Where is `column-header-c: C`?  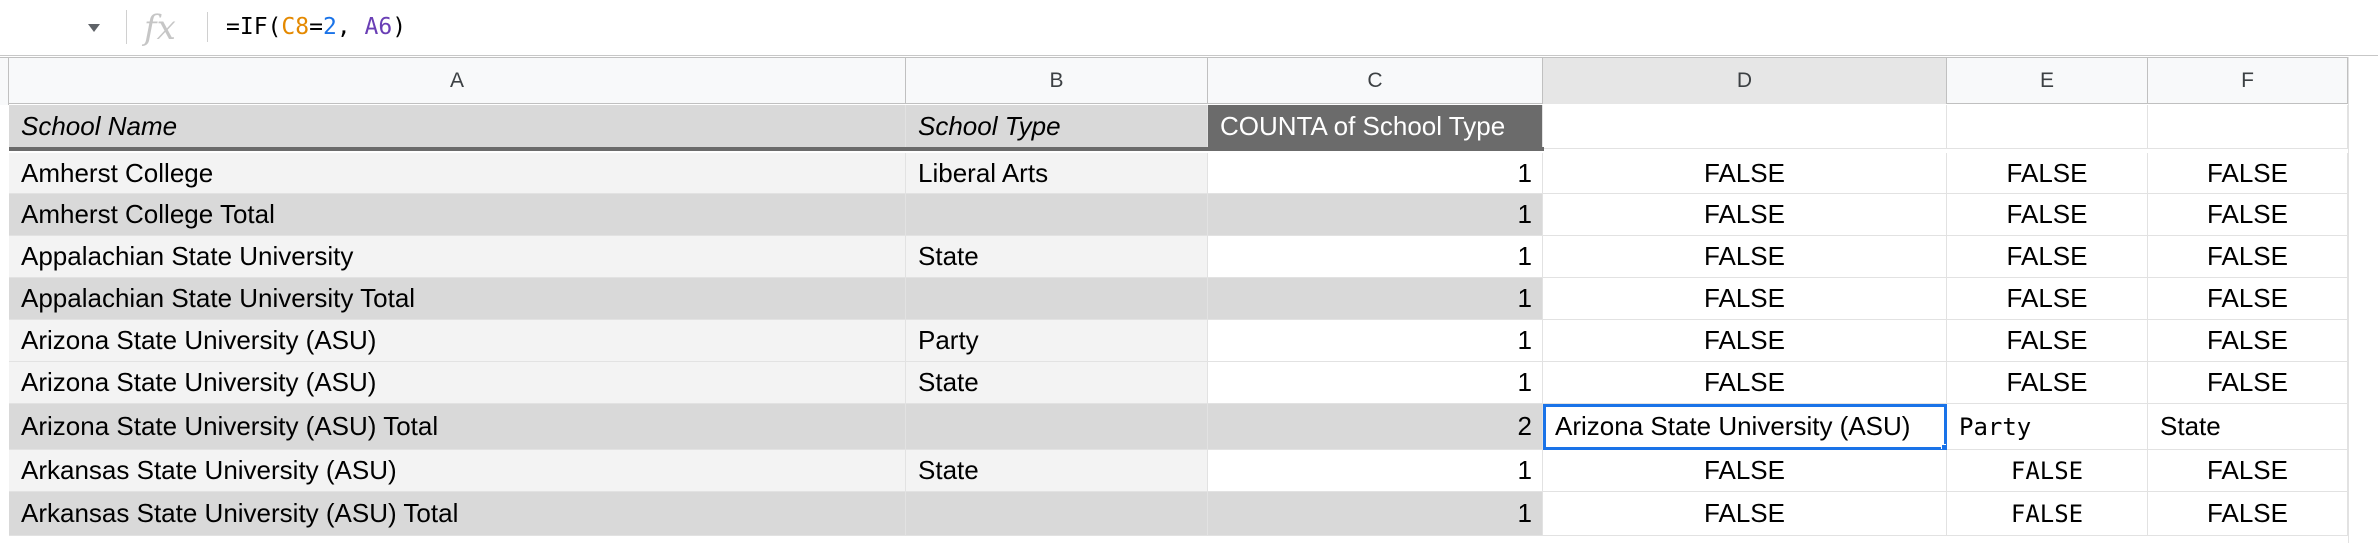
column-header-c: C is located at coordinates (1375, 81).